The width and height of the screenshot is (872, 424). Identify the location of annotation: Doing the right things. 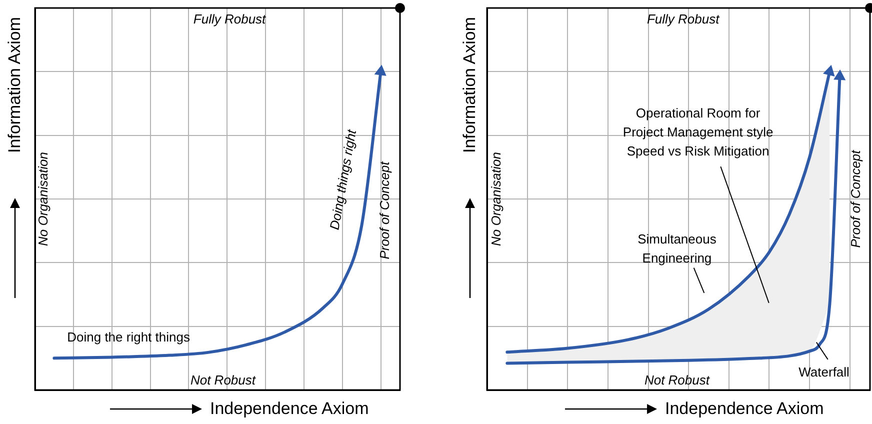
(128, 337).